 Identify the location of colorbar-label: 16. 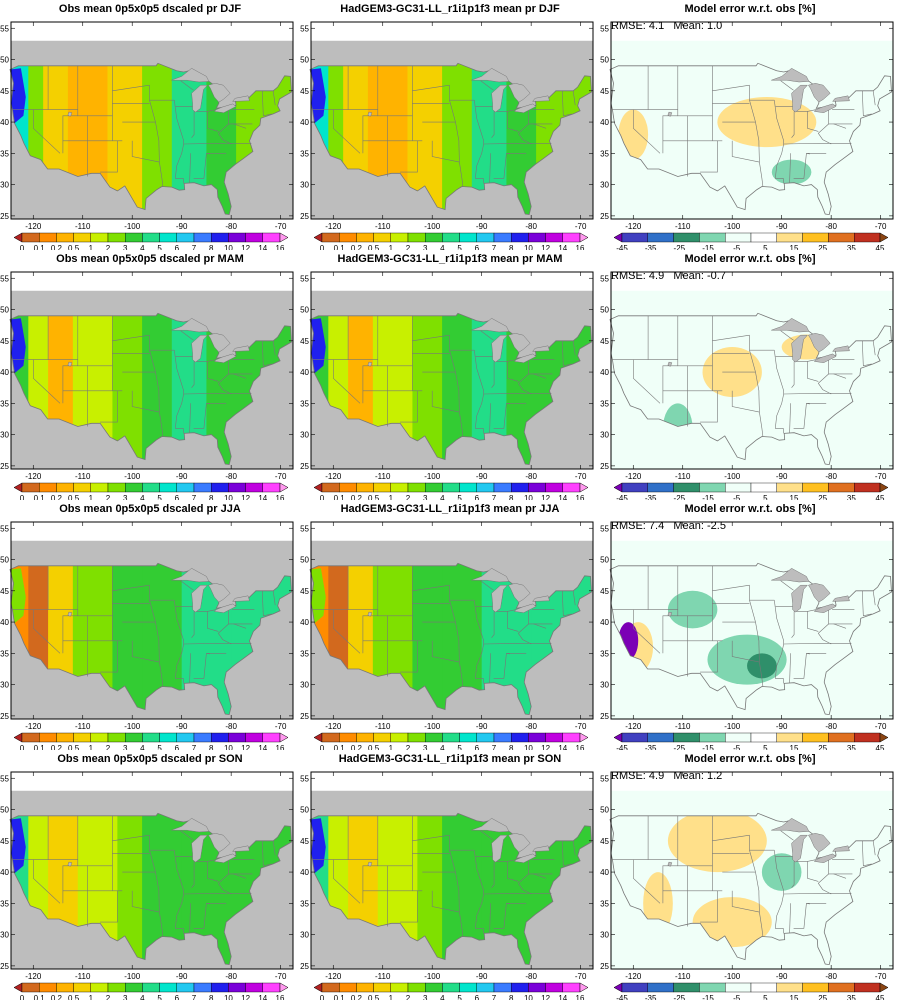
(580, 997).